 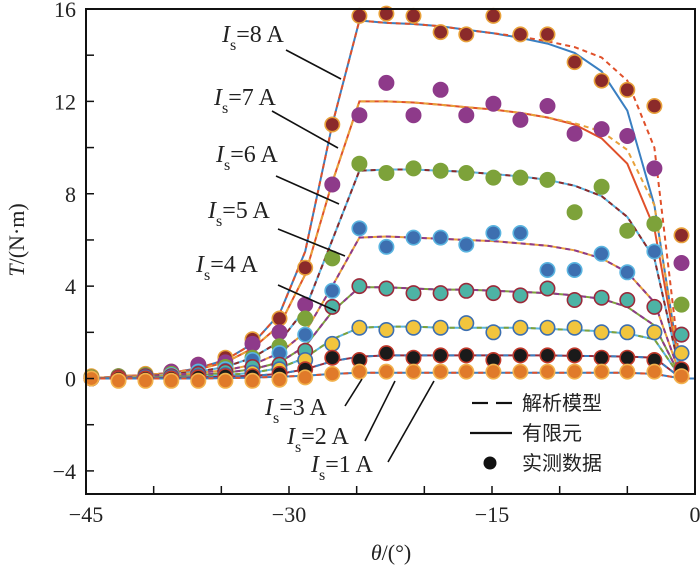 What do you see at coordinates (325, 437) in the screenshot?
I see `current-value: =2 A` at bounding box center [325, 437].